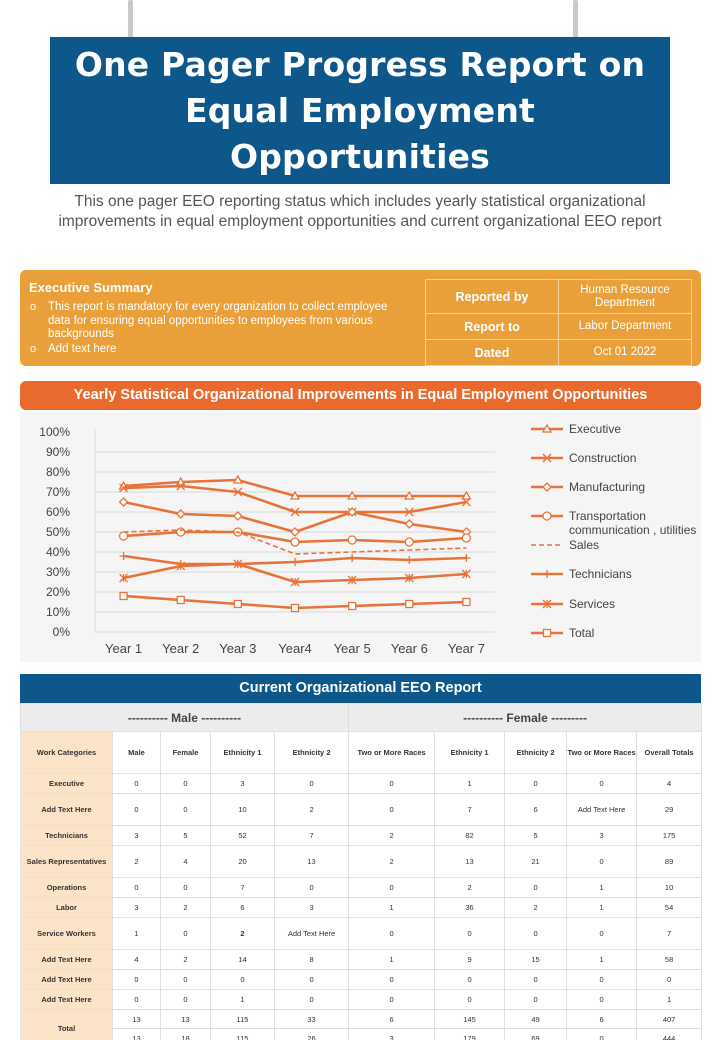 The width and height of the screenshot is (720, 1040). Describe the element at coordinates (66, 979) in the screenshot. I see `work-category-cell: Add Text Here` at that location.